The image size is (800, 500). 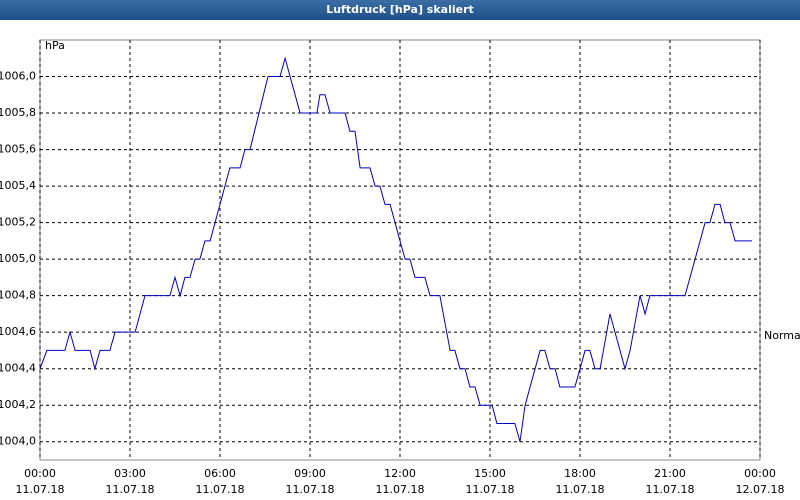 I want to click on x-tick-label: 06:00, so click(x=220, y=473).